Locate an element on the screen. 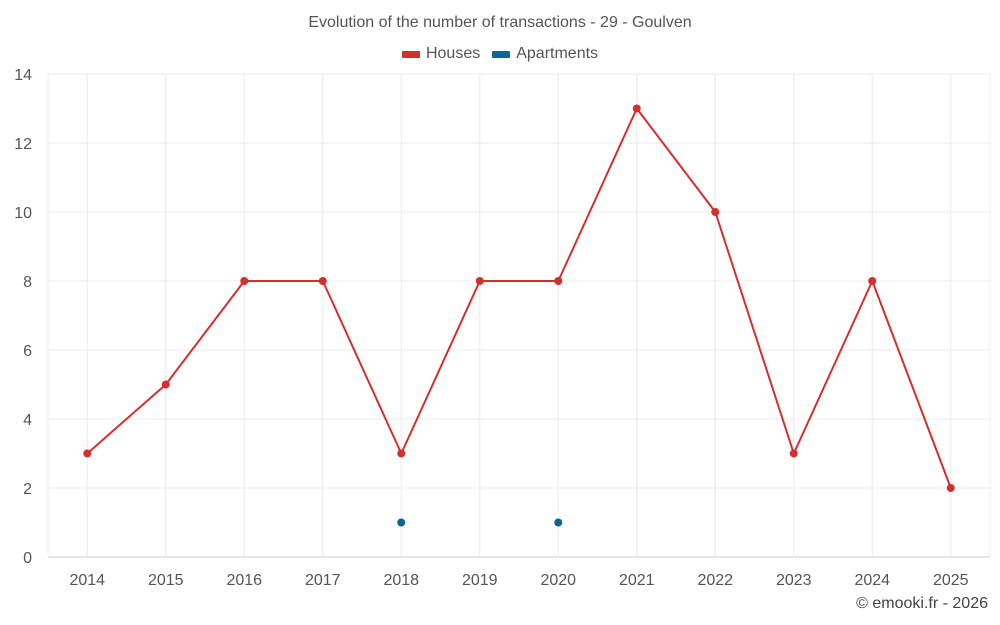  x-tick-label: 2019 is located at coordinates (480, 580).